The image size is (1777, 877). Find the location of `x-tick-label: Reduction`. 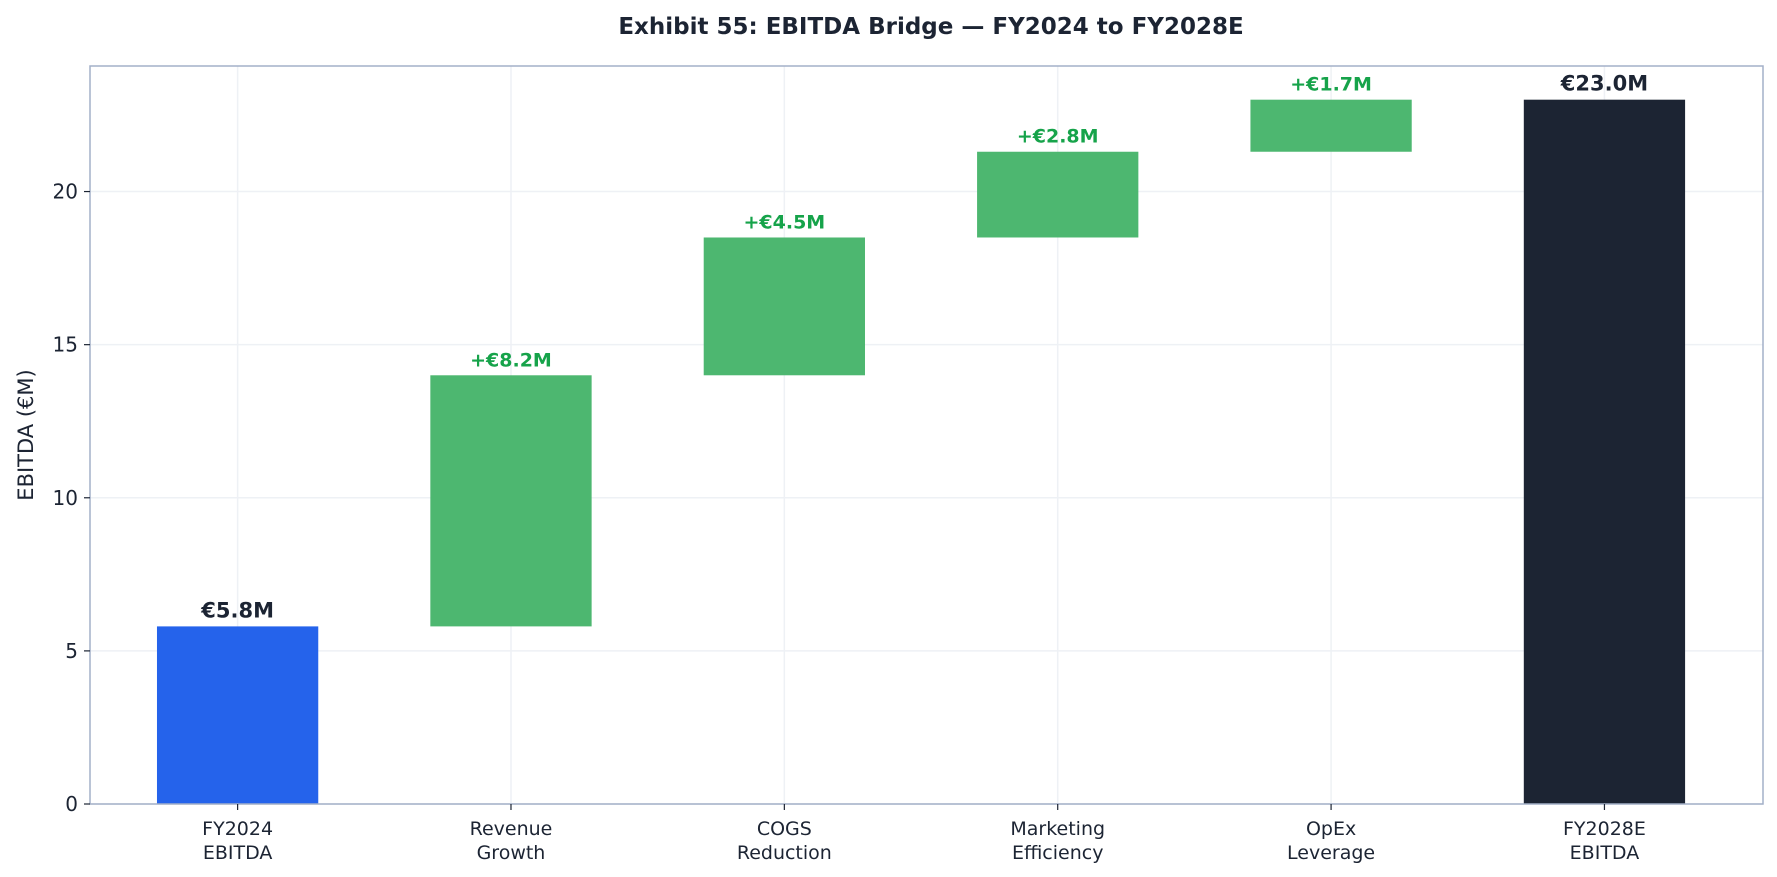

x-tick-label: Reduction is located at coordinates (784, 853).